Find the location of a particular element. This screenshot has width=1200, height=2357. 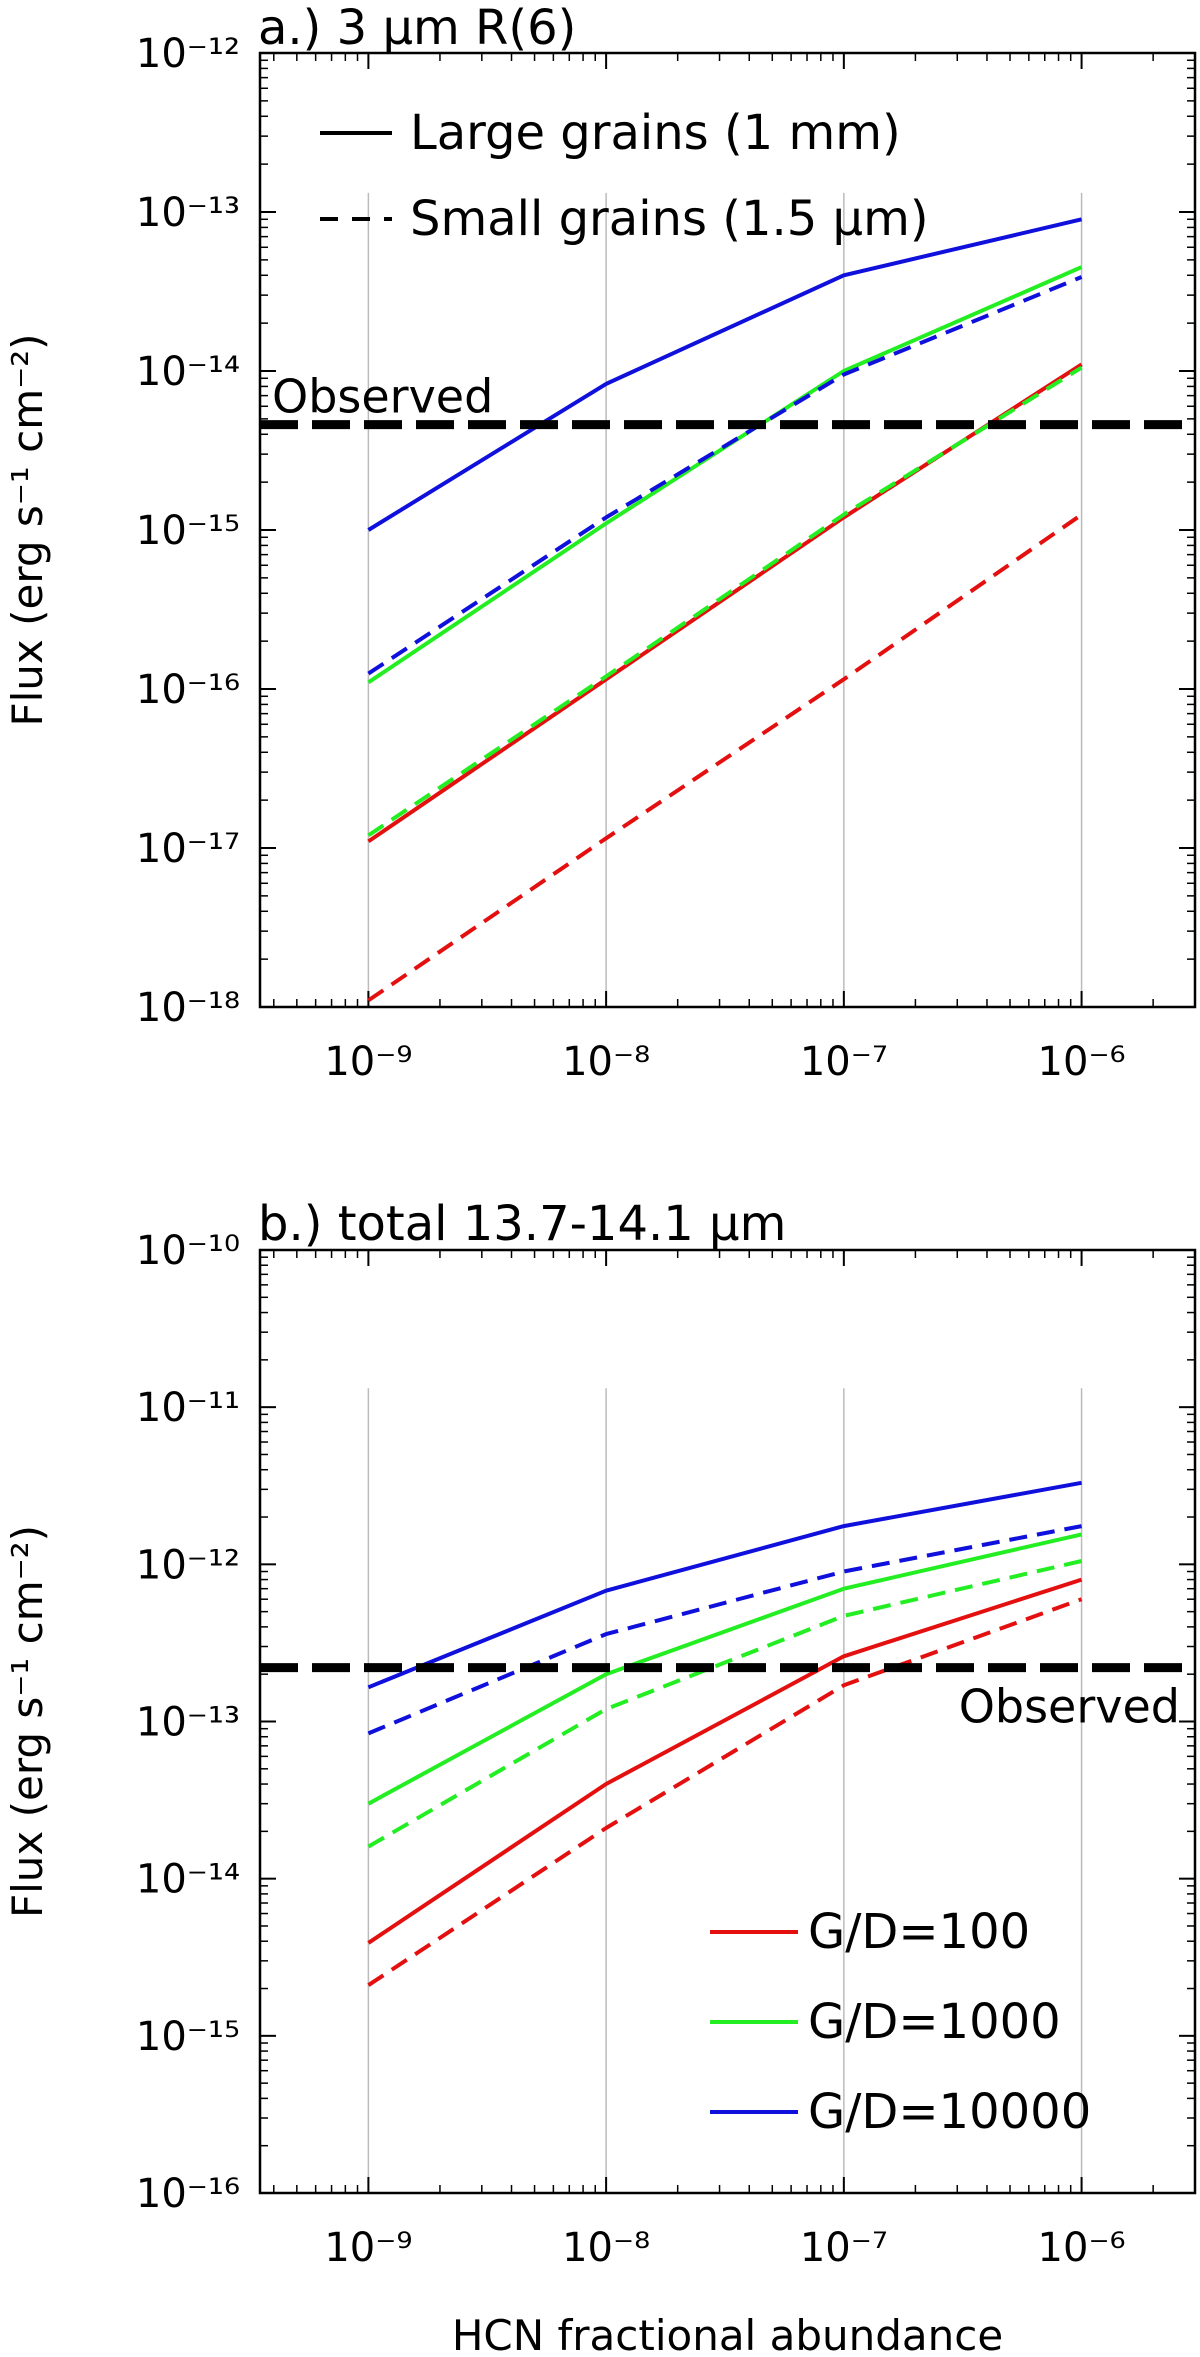

legend-label: G/D=1000 is located at coordinates (934, 2022).